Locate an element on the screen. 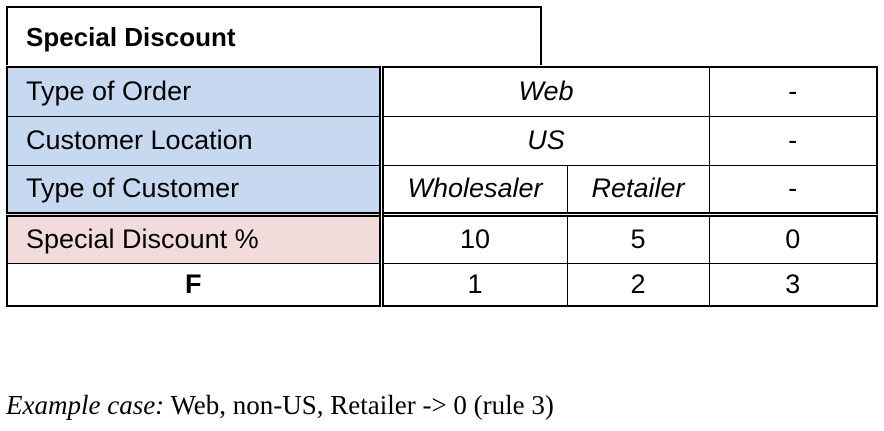  condition-label-type-of-customer: Type of Customer is located at coordinates (195, 189).